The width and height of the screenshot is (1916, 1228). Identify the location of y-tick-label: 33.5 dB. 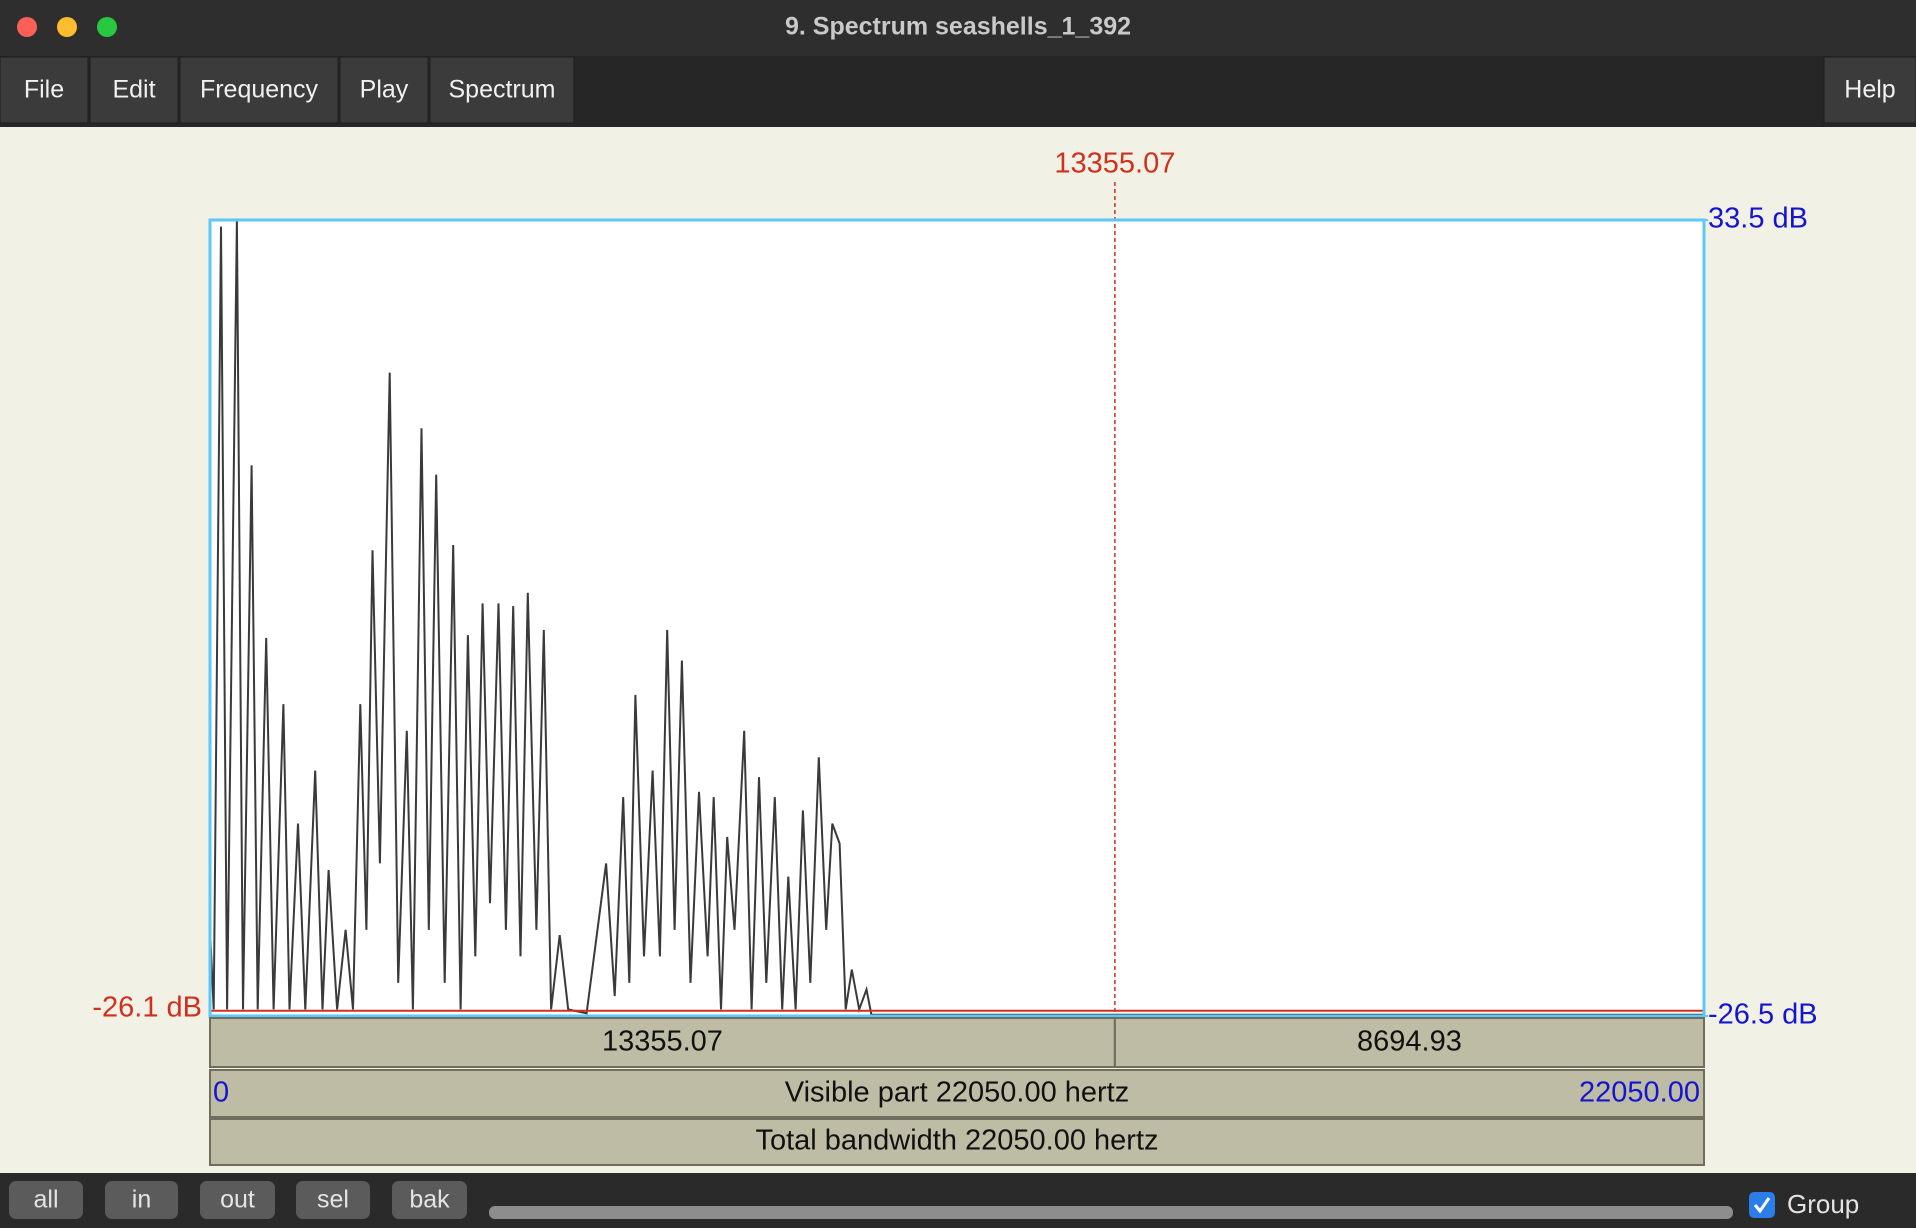
(1758, 219).